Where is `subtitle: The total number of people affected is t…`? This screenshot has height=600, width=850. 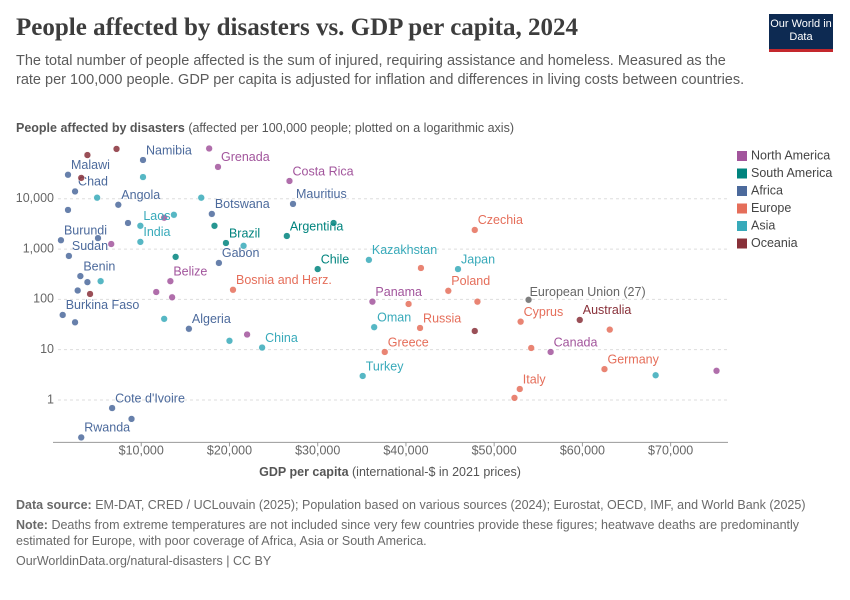
subtitle: The total number of people affected is t… is located at coordinates (380, 70).